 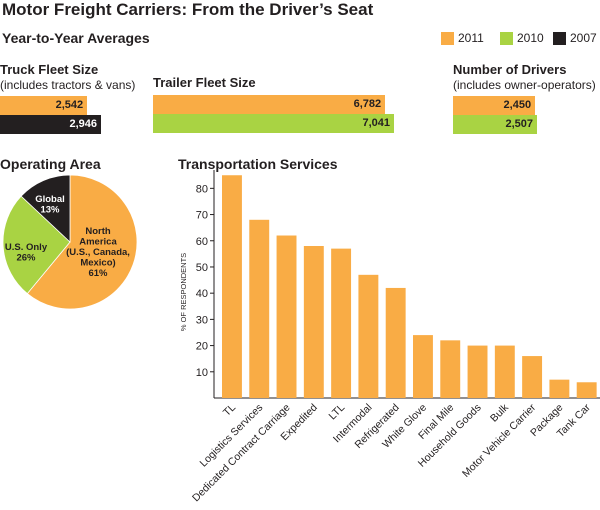 I want to click on legend-label: 2010, so click(x=530, y=38).